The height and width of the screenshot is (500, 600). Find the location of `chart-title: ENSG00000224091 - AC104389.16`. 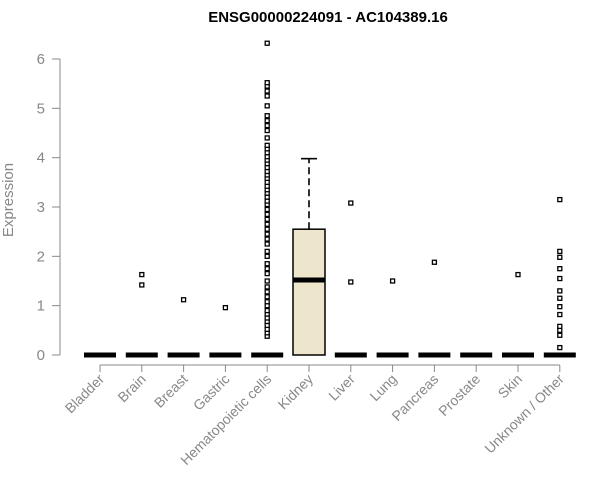

chart-title: ENSG00000224091 - AC104389.16 is located at coordinates (328, 17).